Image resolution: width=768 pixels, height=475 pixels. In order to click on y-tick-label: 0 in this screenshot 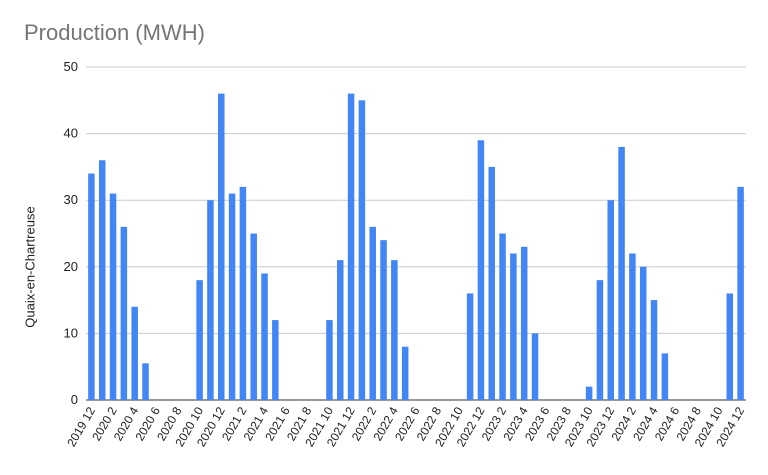, I will do `click(74, 399)`.